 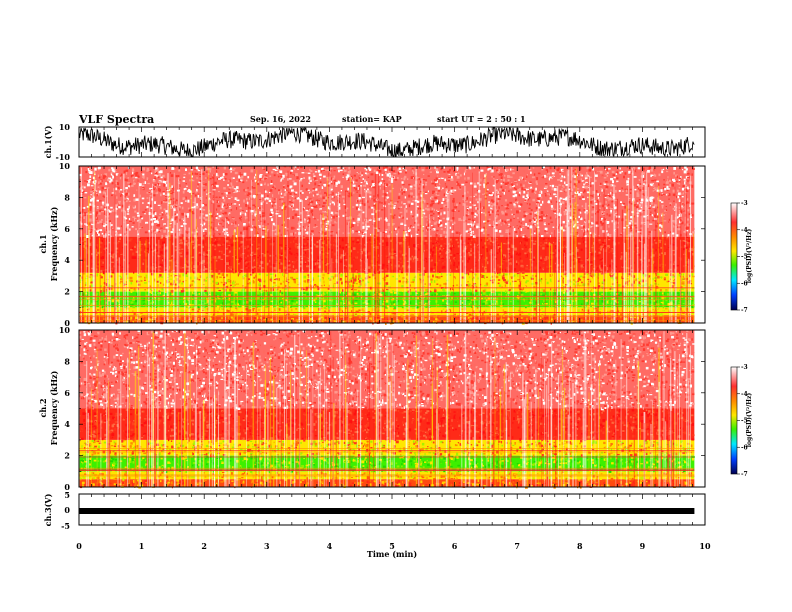 I want to click on figure-date: Sep. 16, 2022, so click(x=280, y=119).